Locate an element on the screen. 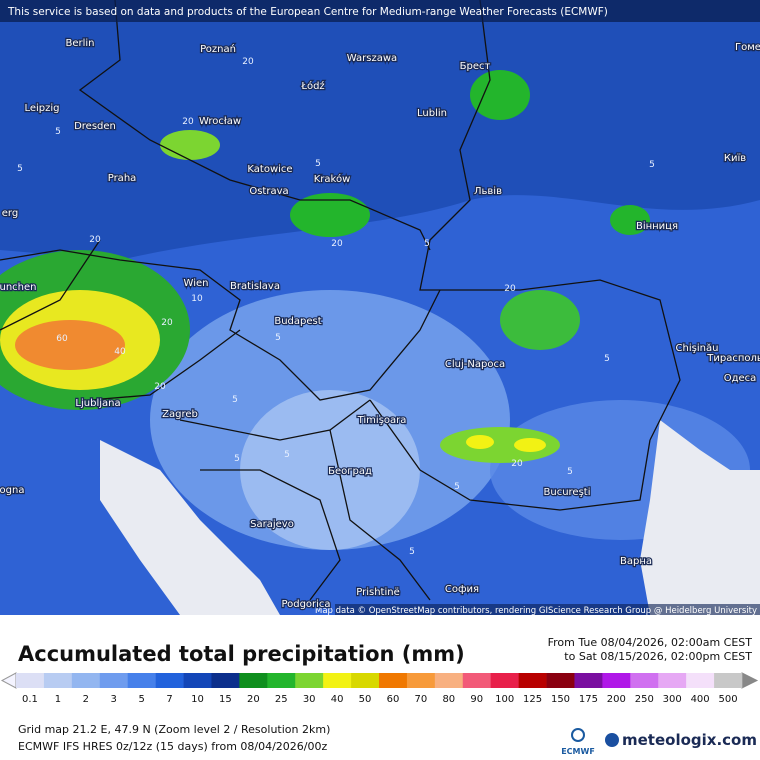  panel-title: Accumulated total precipitation (mm) is located at coordinates (241, 654).